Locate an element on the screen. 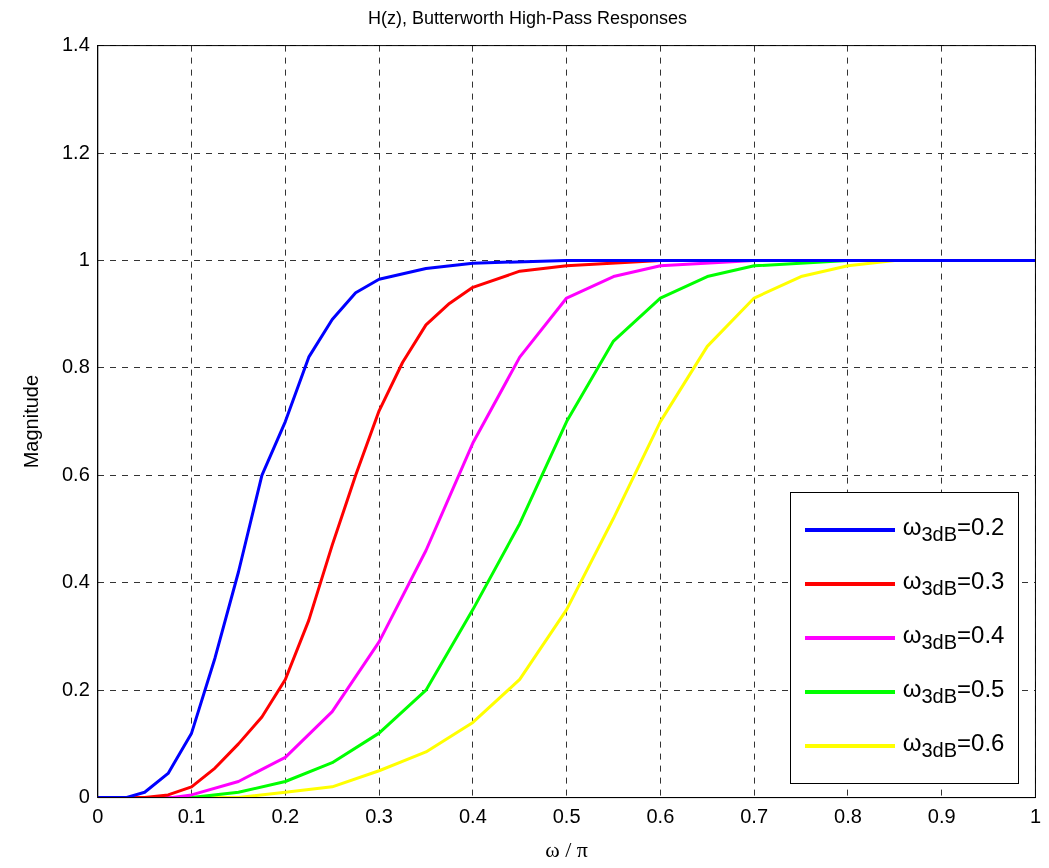 The width and height of the screenshot is (1049, 868). x-tick-label: 0.8 is located at coordinates (848, 816).